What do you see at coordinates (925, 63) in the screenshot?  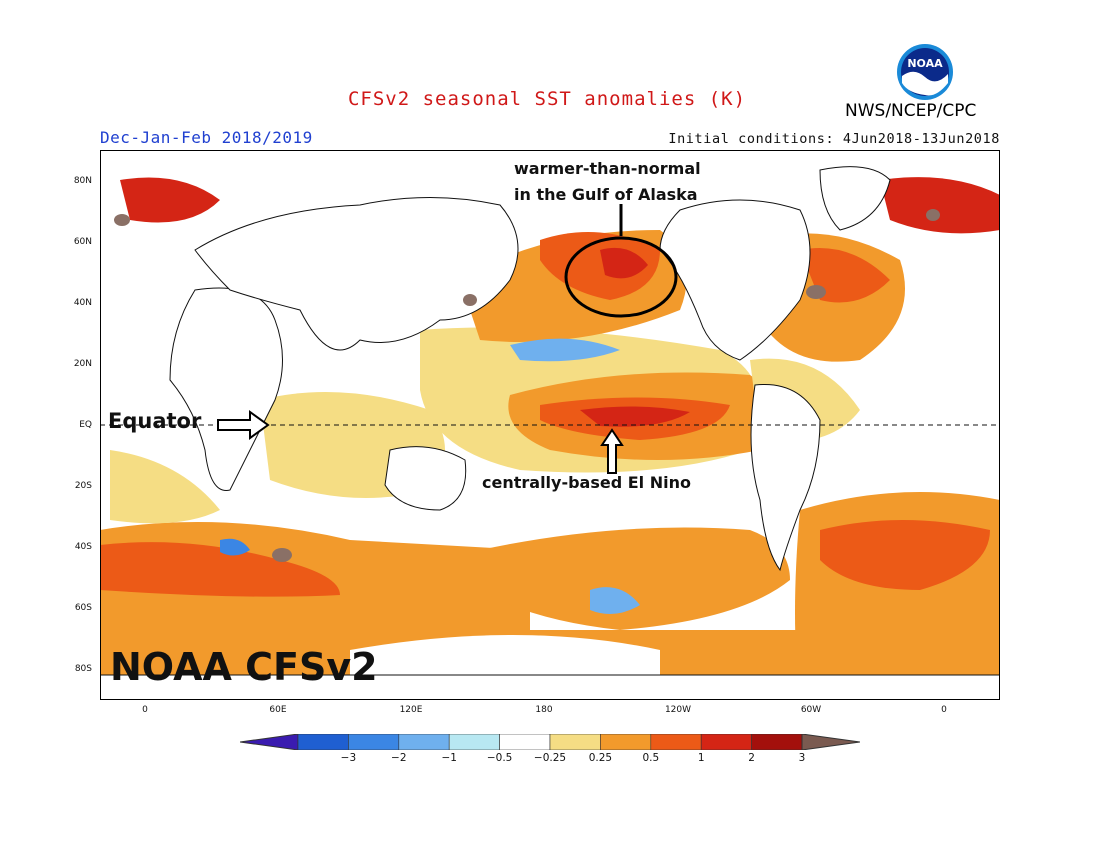 I see `svg-text: NOAA` at bounding box center [925, 63].